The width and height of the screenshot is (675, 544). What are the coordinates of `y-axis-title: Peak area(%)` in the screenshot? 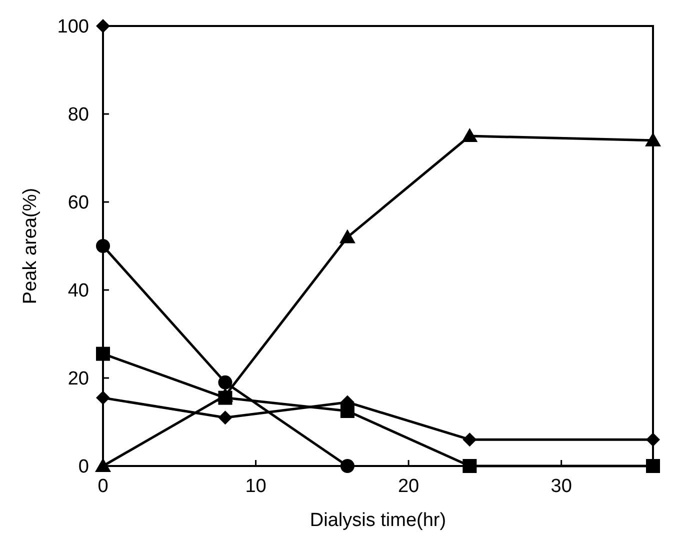 It's located at (30, 246).